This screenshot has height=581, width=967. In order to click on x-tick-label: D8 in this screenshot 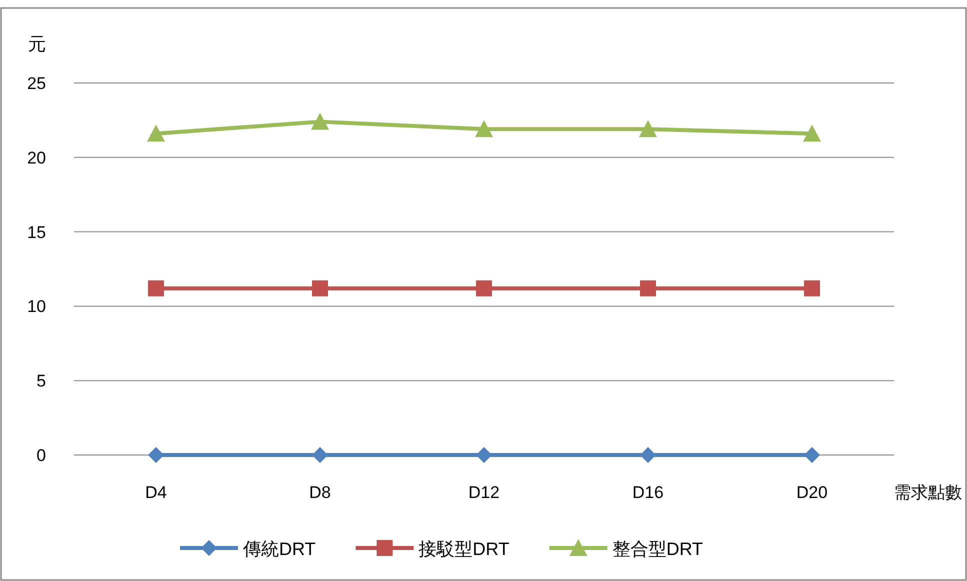, I will do `click(320, 492)`.